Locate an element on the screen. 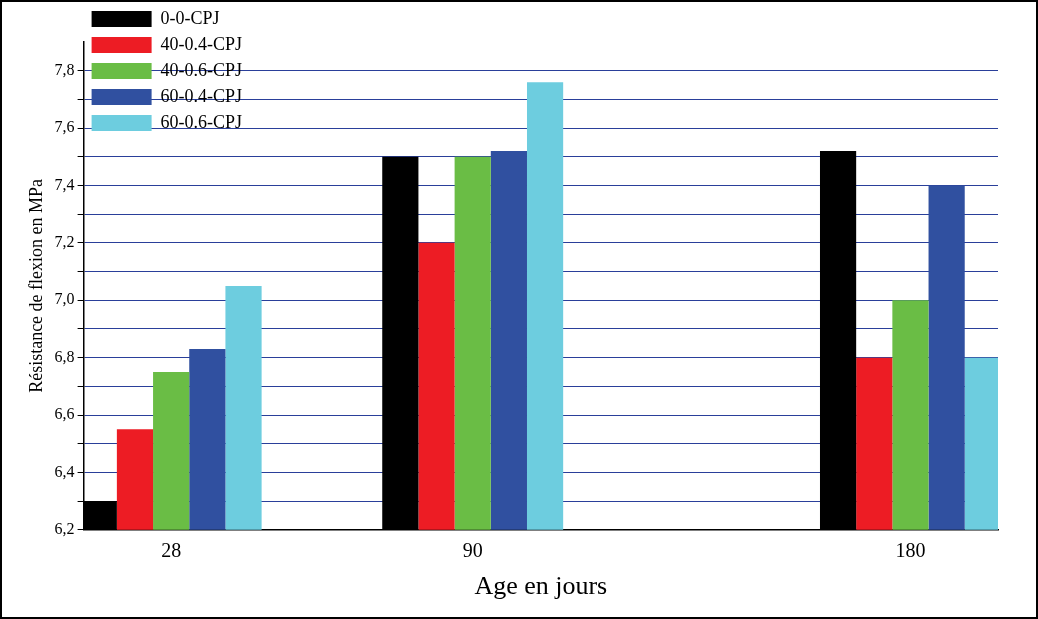  legend-label: 60-0.6-CPJ is located at coordinates (201, 121).